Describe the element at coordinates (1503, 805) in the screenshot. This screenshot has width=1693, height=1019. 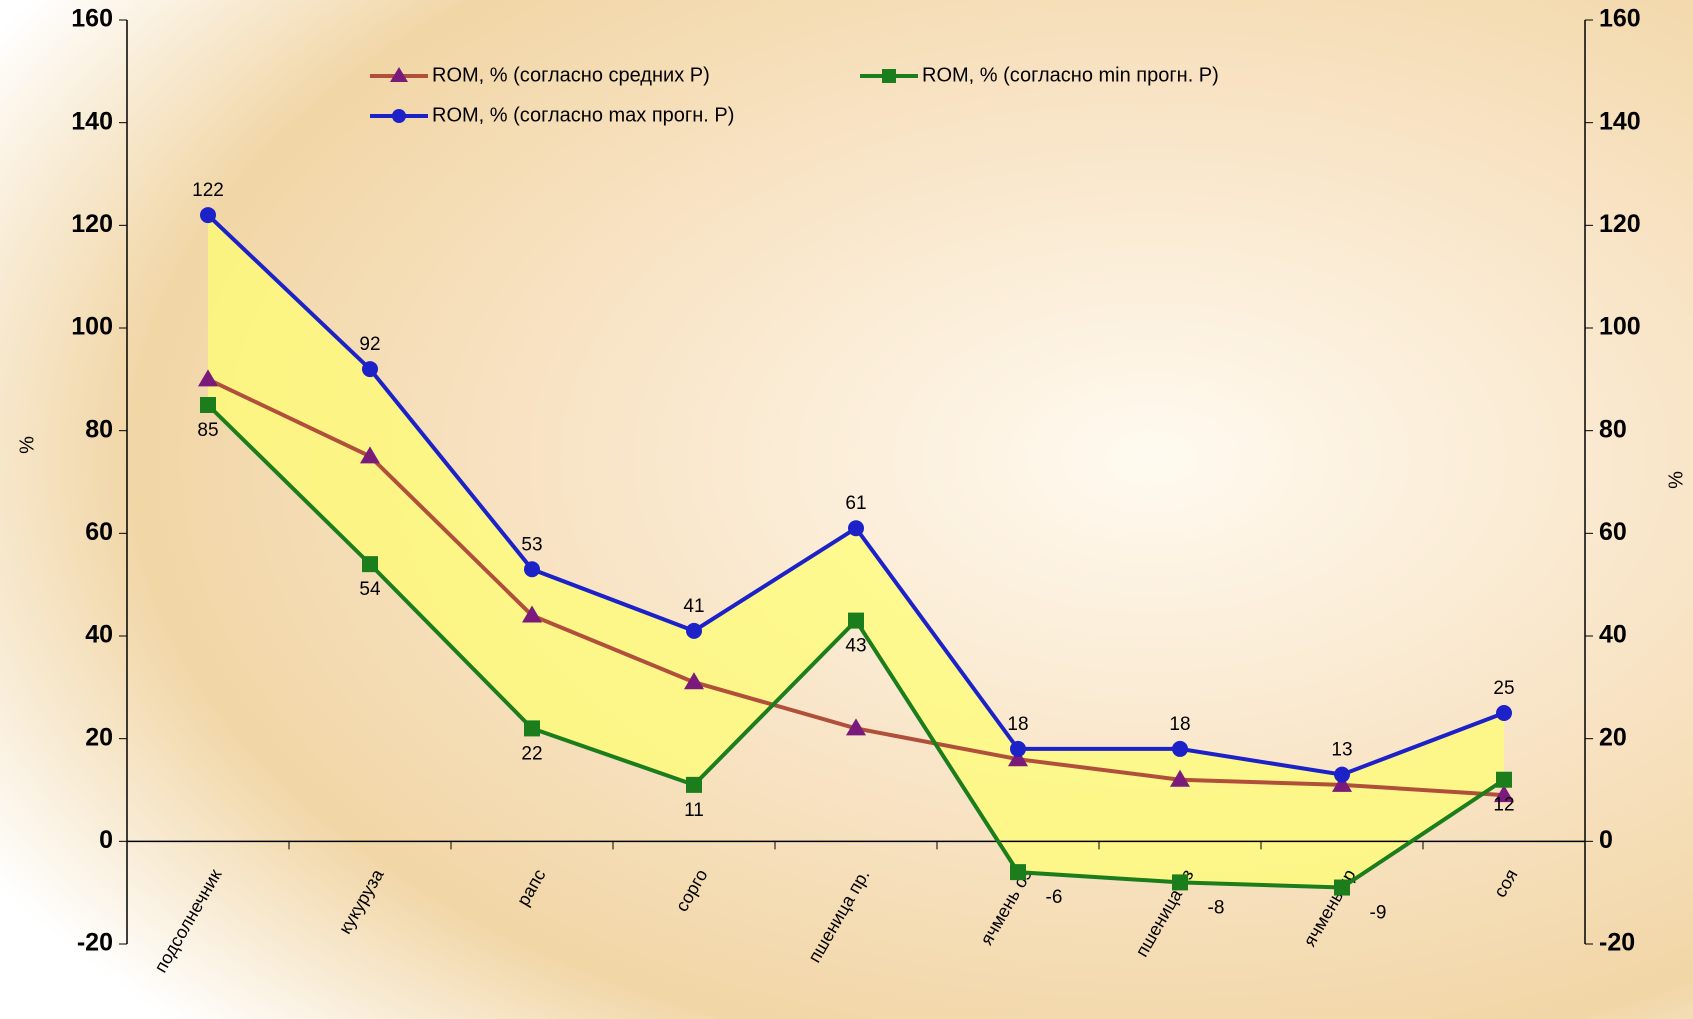
I see `data-label: 12` at that location.